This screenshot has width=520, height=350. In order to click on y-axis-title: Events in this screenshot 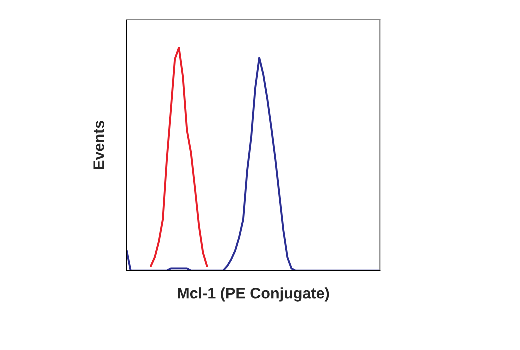, I will do `click(99, 145)`.